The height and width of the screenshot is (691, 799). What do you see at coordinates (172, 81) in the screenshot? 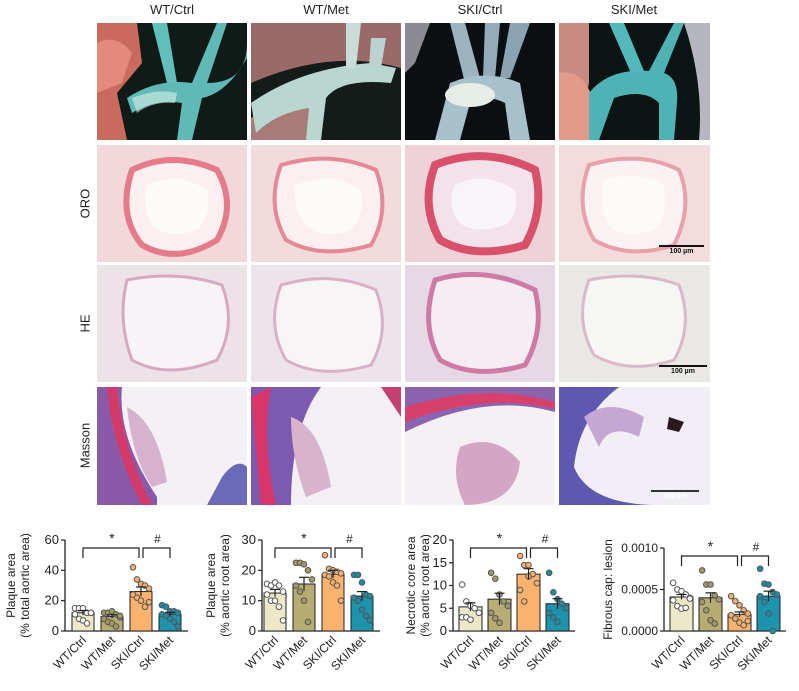
I see `aorta-photo-wt-ctrl` at bounding box center [172, 81].